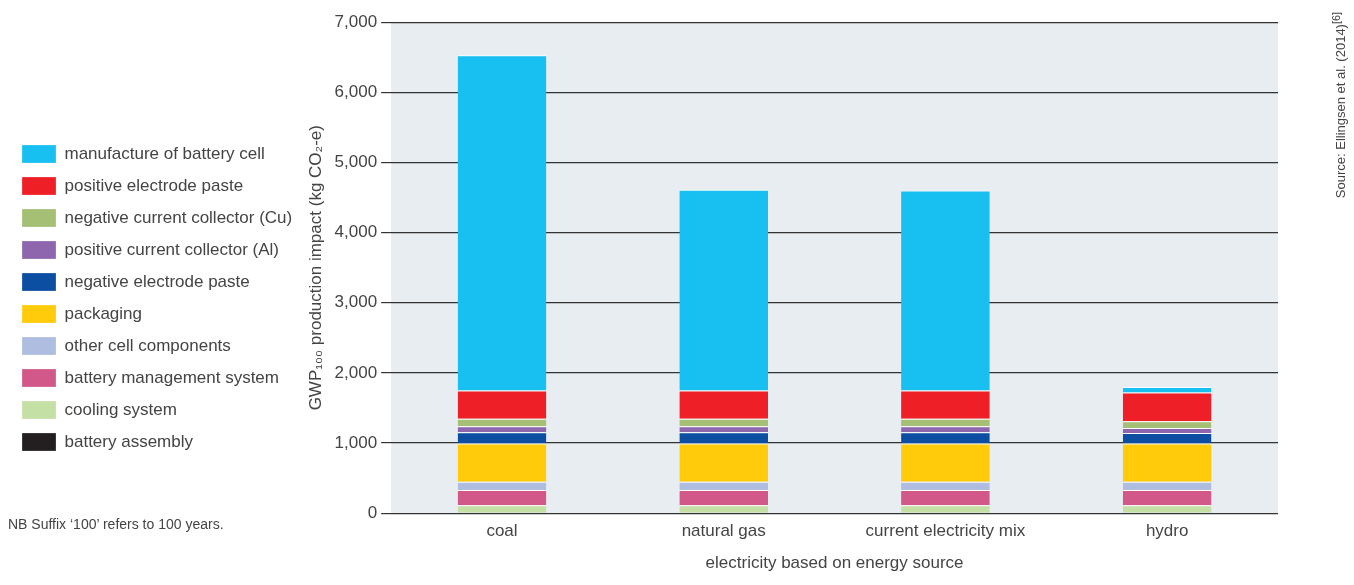 The height and width of the screenshot is (585, 1354). I want to click on y-tick-label: 1,000, so click(356, 442).